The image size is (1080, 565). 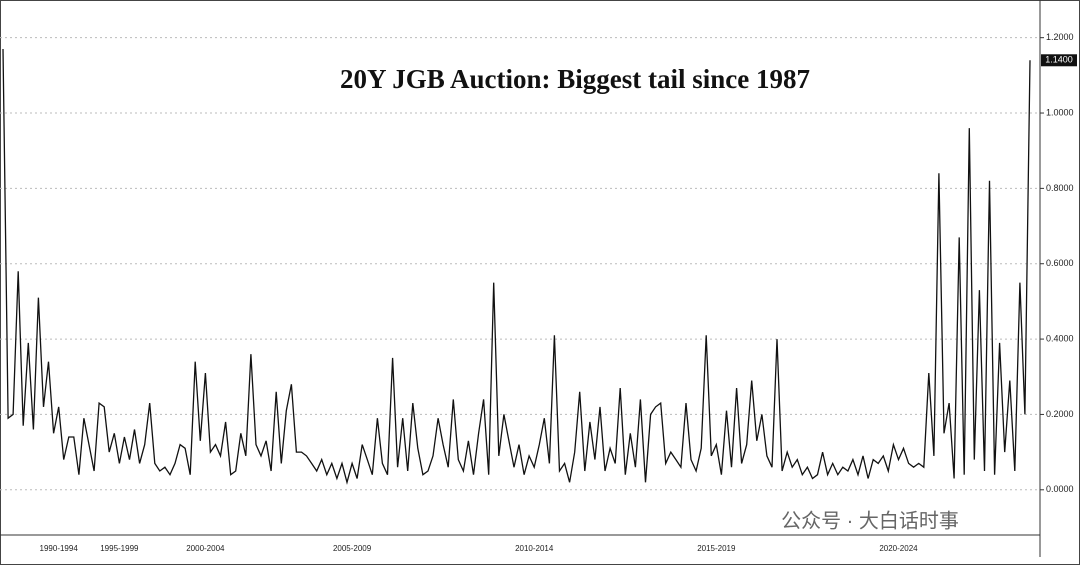 I want to click on value-label-box, so click(x=1059, y=60).